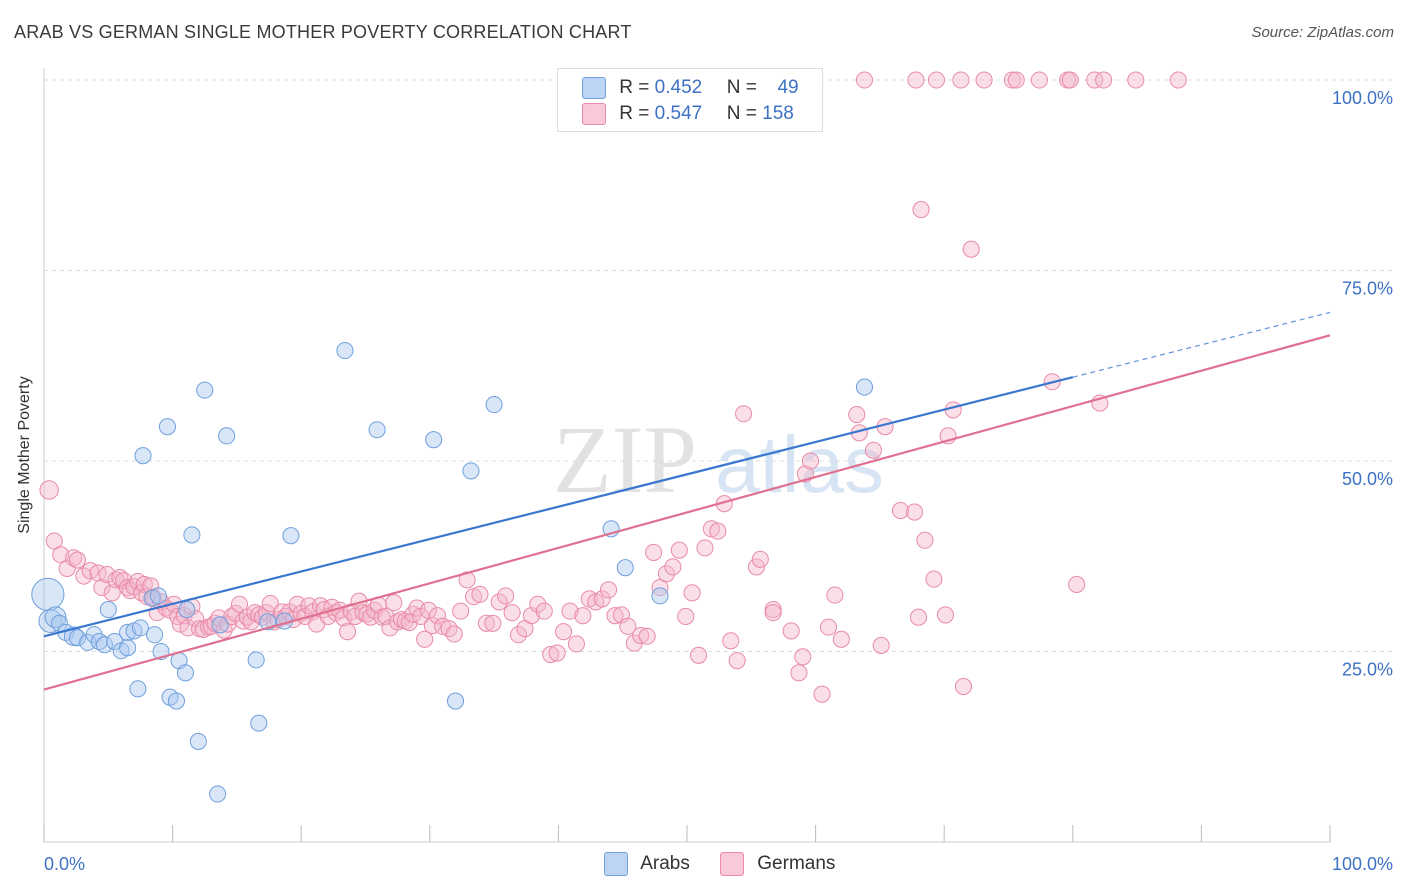  What do you see at coordinates (1322, 32) in the screenshot?
I see `source-credit: Source: ZipAtlas.com` at bounding box center [1322, 32].